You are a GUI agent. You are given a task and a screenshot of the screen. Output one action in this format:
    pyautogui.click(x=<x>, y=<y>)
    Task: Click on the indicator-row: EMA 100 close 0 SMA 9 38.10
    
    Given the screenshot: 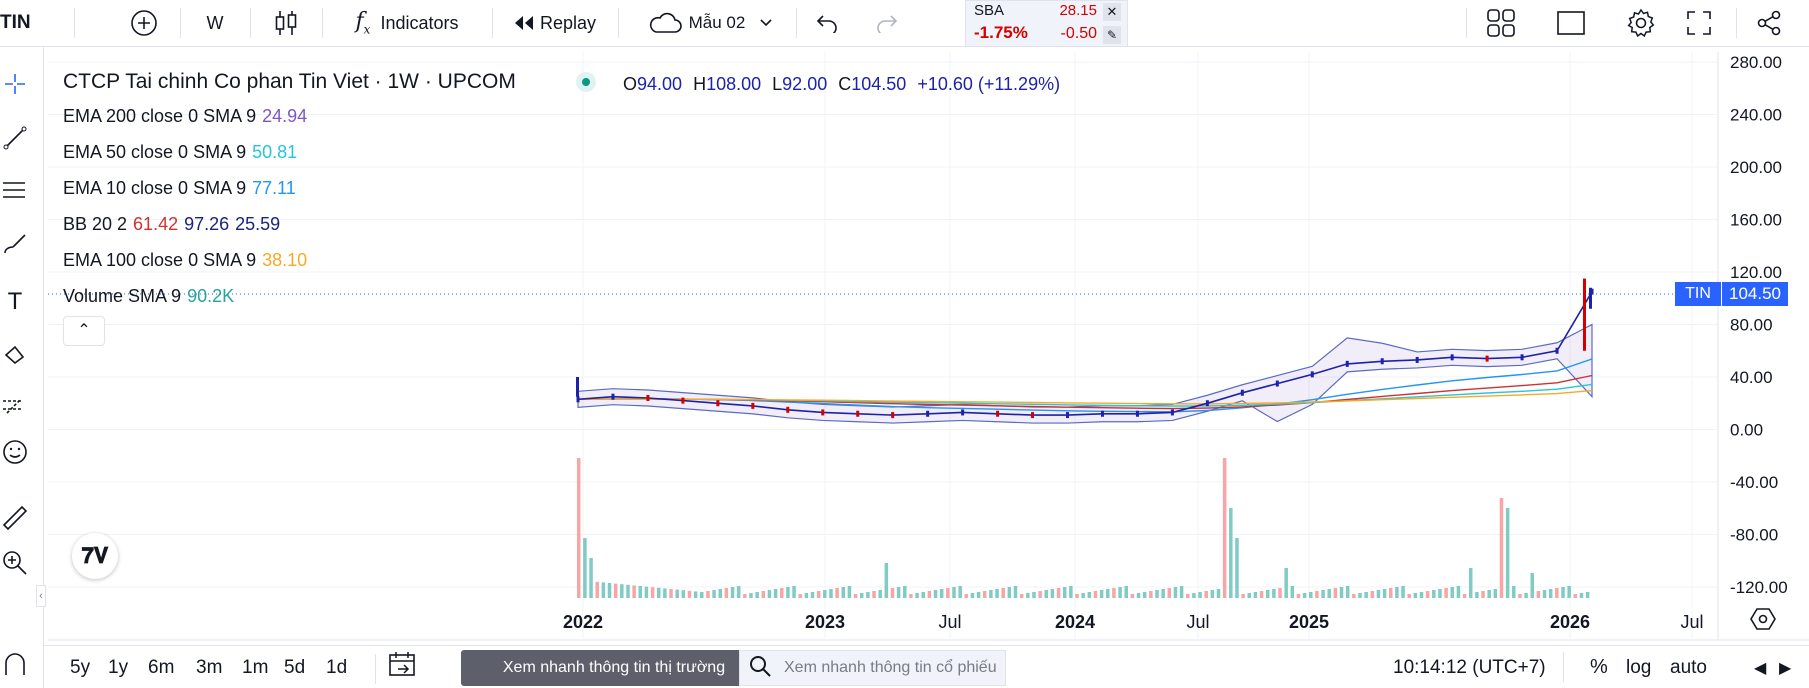 What is the action you would take?
    pyautogui.click(x=188, y=260)
    